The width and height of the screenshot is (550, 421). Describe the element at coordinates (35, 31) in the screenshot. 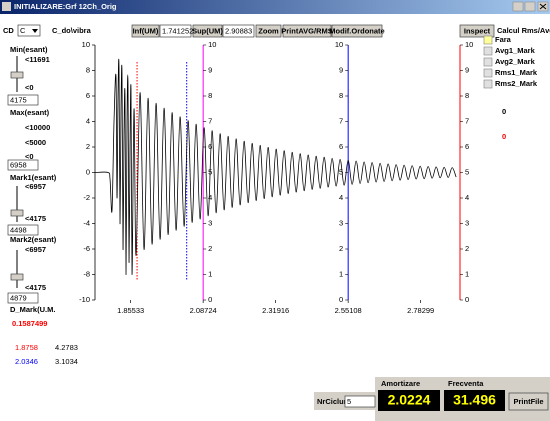

I see `dropdown-arrow` at that location.